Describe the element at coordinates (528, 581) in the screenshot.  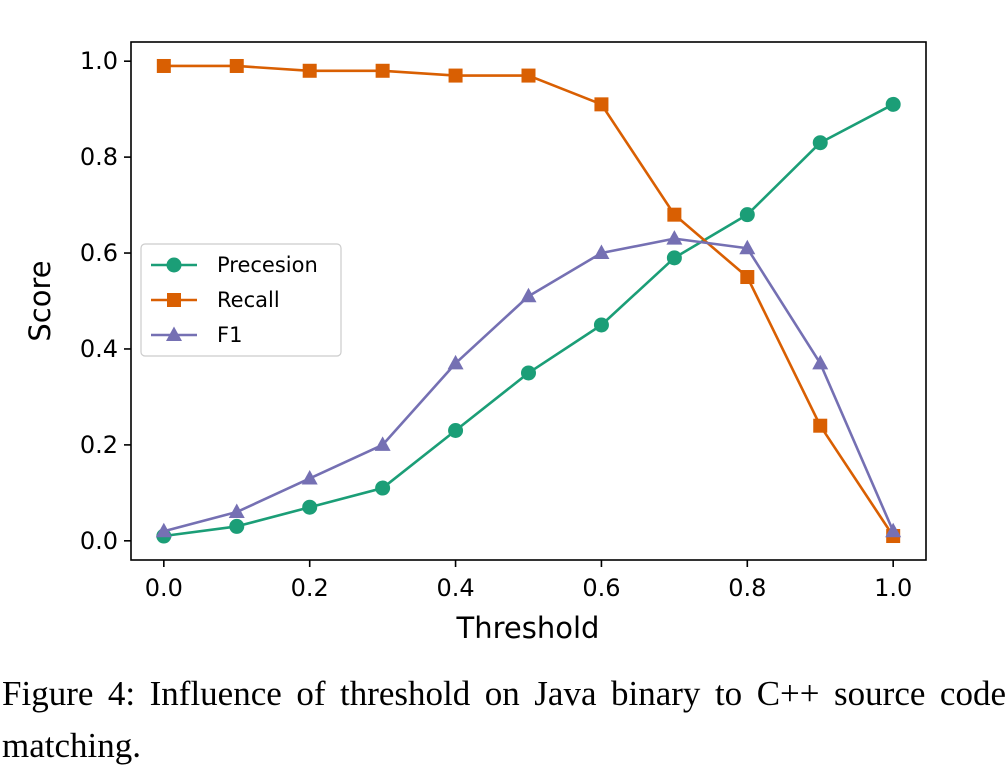
I see `x-axis: 0.0 0.2 0.4 0.6 0.8 1.0` at that location.